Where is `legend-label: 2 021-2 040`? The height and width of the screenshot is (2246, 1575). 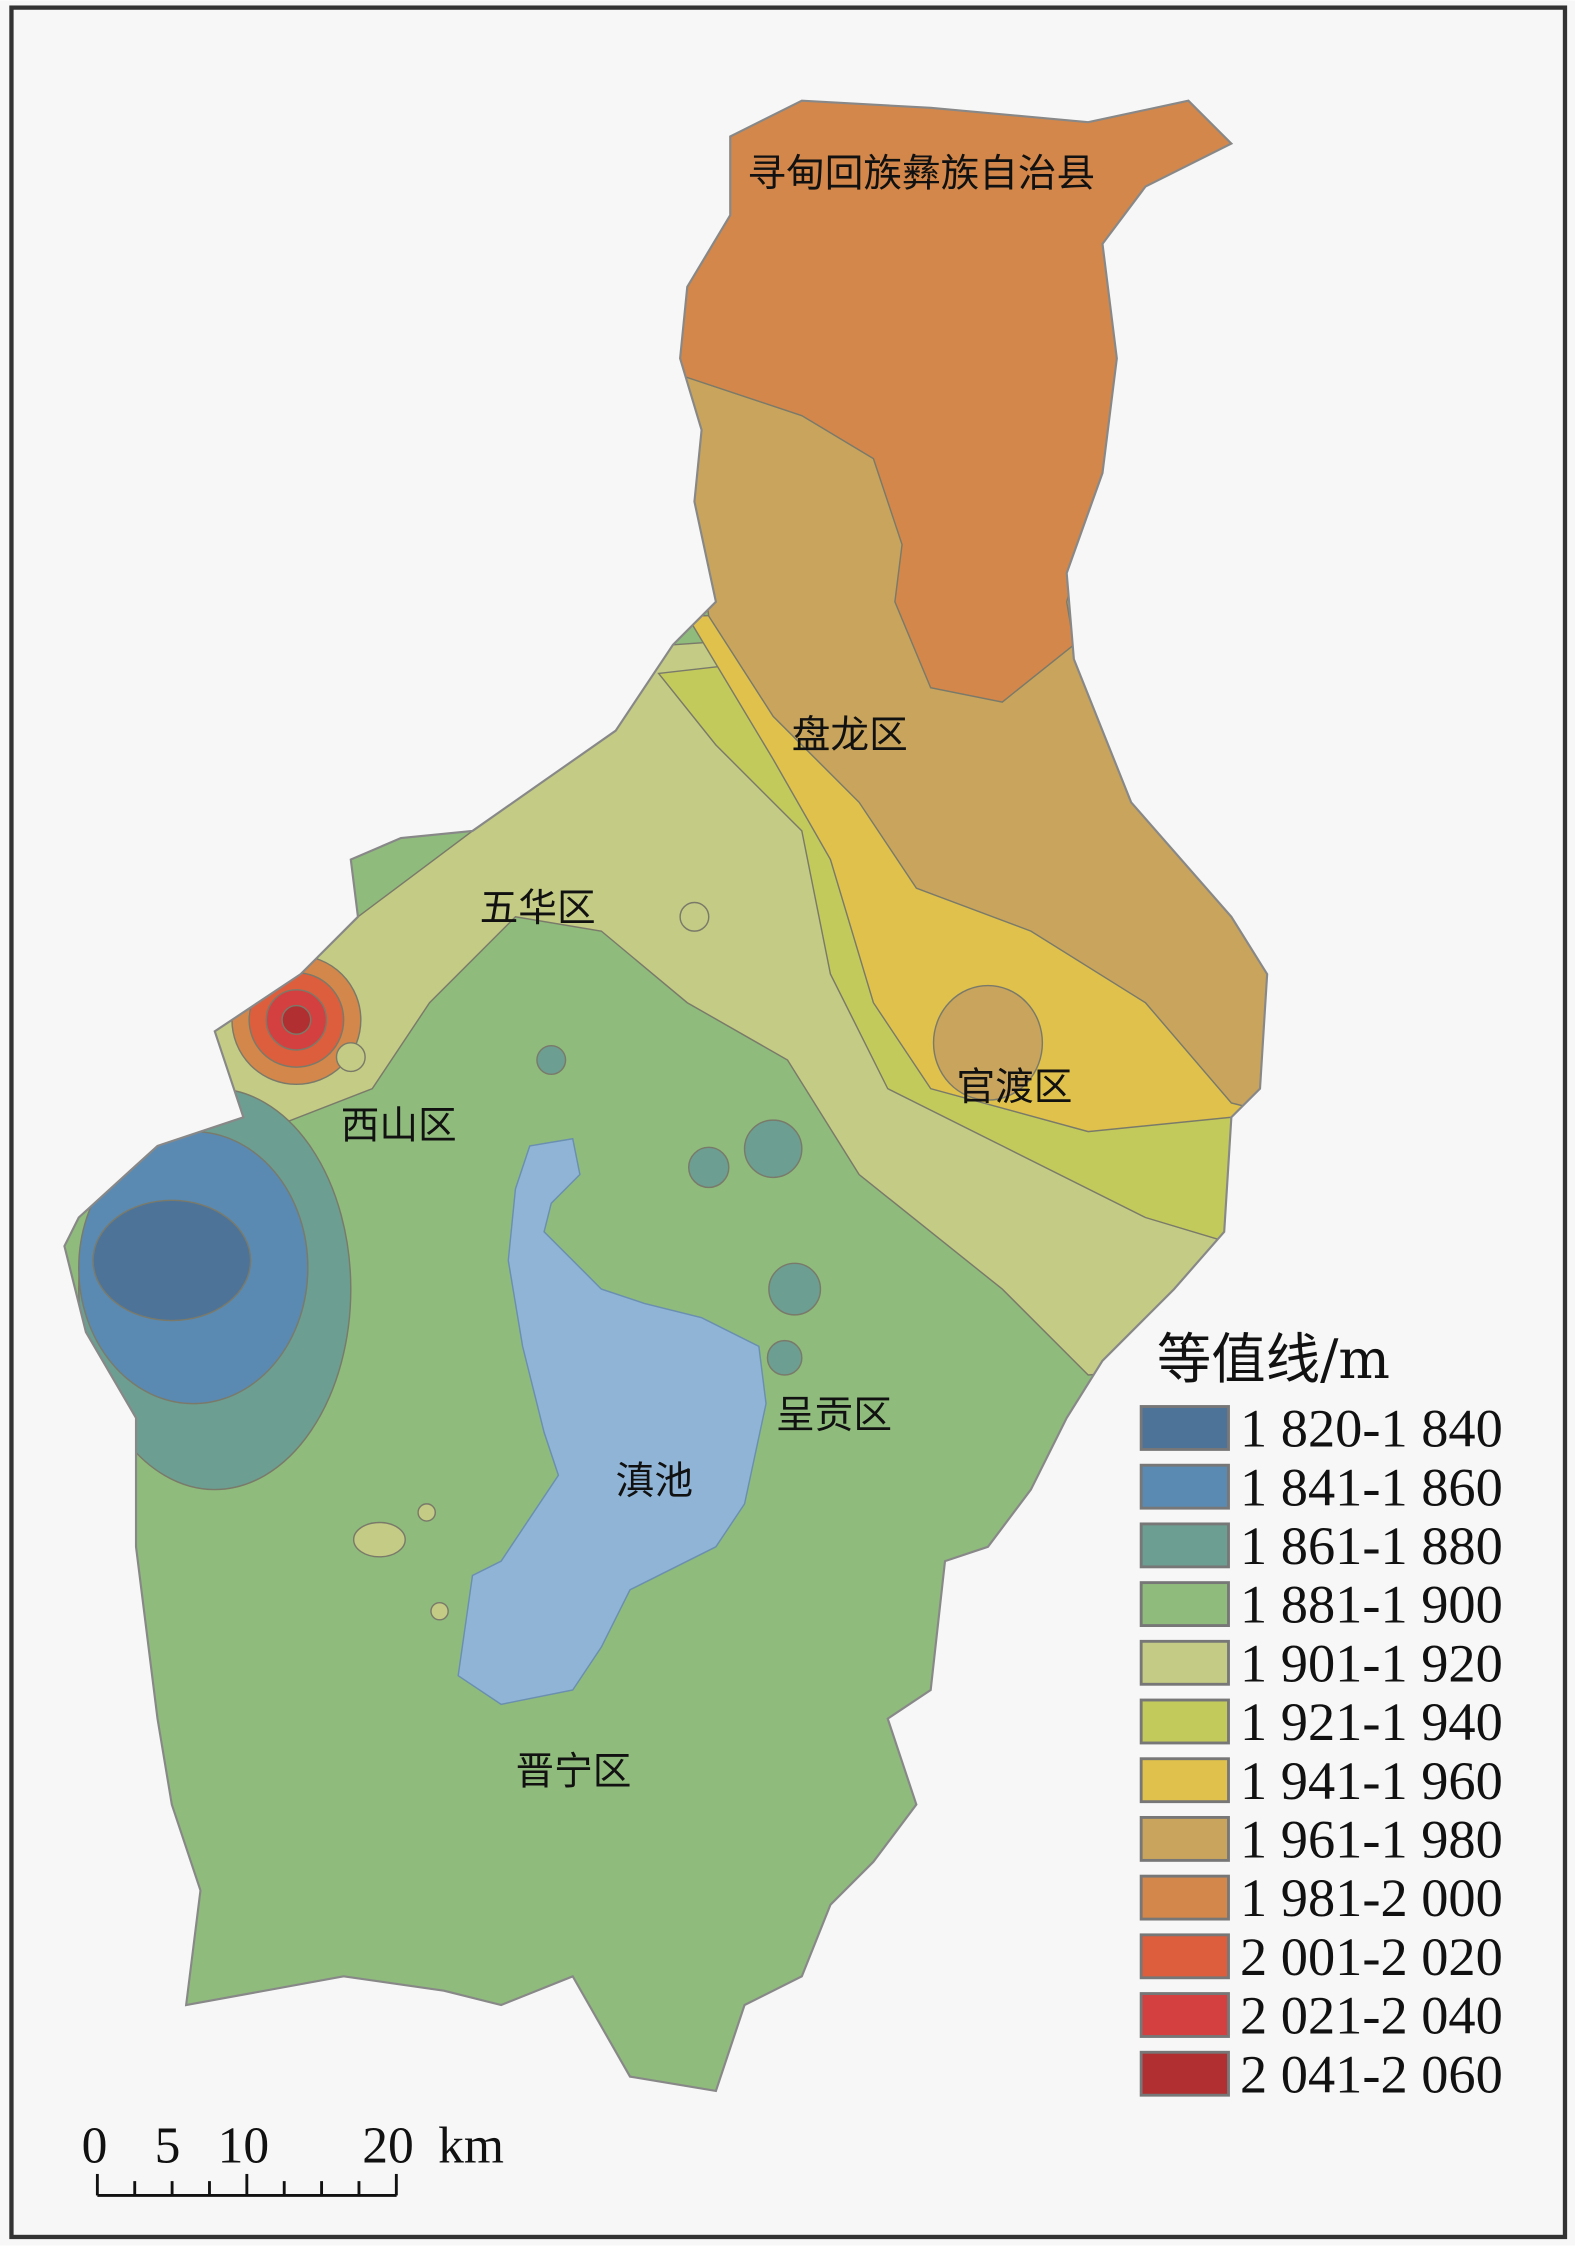
legend-label: 2 021-2 040 is located at coordinates (1371, 2016).